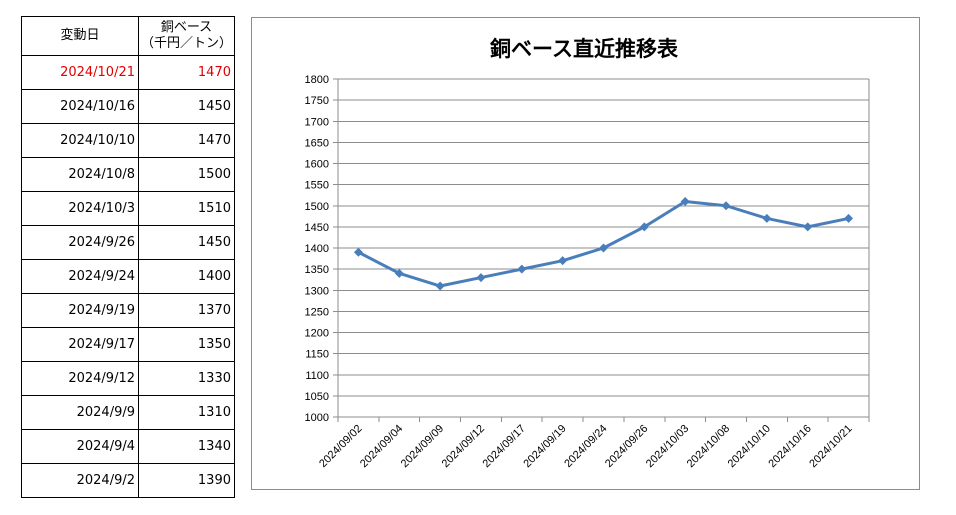 The image size is (956, 515). I want to click on table-row: 2024/9/12 1330, so click(128, 378).